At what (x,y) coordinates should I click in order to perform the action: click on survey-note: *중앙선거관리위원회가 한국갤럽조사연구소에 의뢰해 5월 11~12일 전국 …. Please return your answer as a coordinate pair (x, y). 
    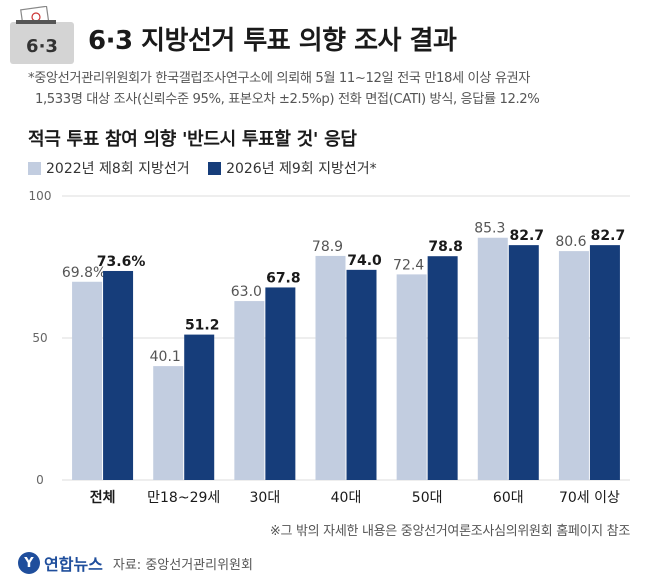
    Looking at the image, I should click on (338, 89).